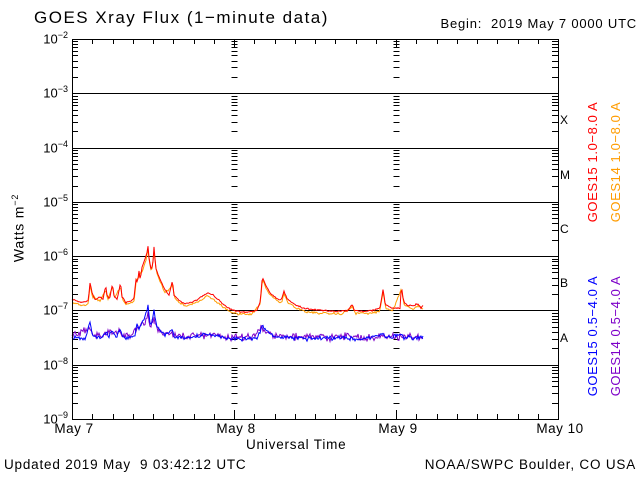 The image size is (640, 480). Describe the element at coordinates (55, 201) in the screenshot. I see `y-tick-label-1e-5: 10⁻⁵` at that location.